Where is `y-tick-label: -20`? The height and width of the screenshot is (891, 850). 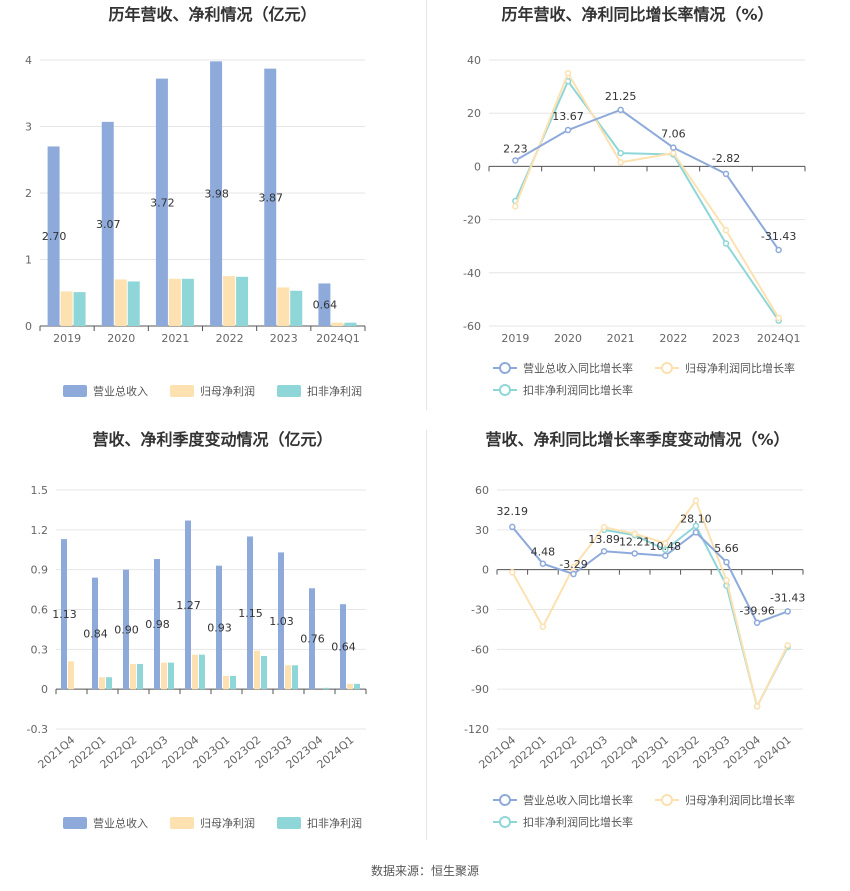
y-tick-label: -20 is located at coordinates (472, 220).